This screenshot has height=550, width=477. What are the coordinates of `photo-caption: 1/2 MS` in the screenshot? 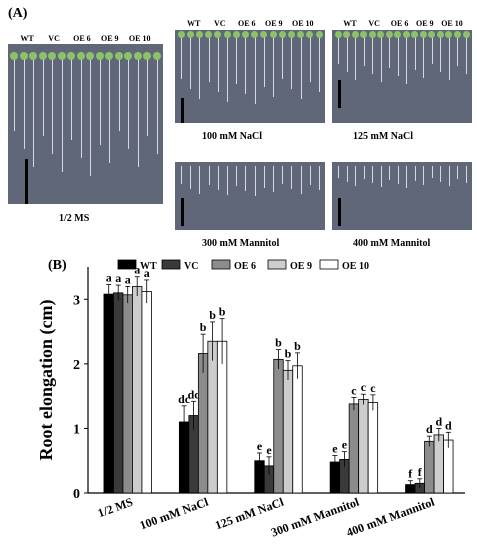 It's located at (74, 218).